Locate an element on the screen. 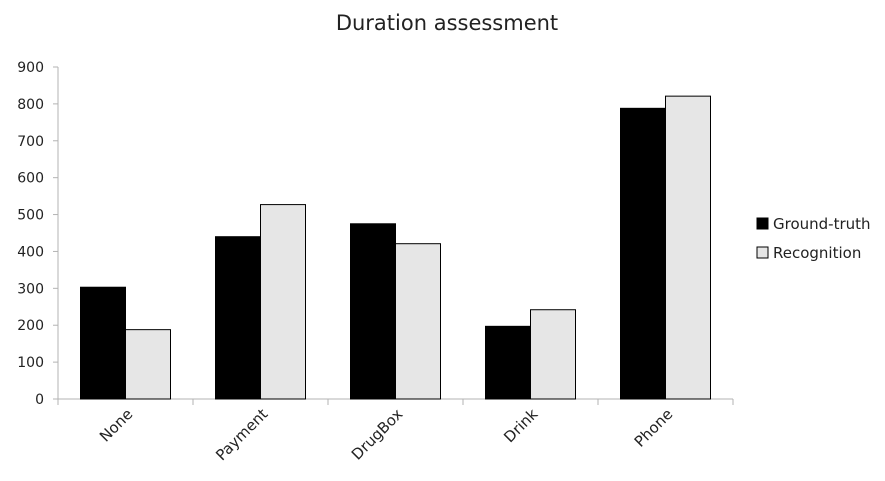 Image resolution: width=885 pixels, height=481 pixels. bar-ground-truth-phone is located at coordinates (643, 253).